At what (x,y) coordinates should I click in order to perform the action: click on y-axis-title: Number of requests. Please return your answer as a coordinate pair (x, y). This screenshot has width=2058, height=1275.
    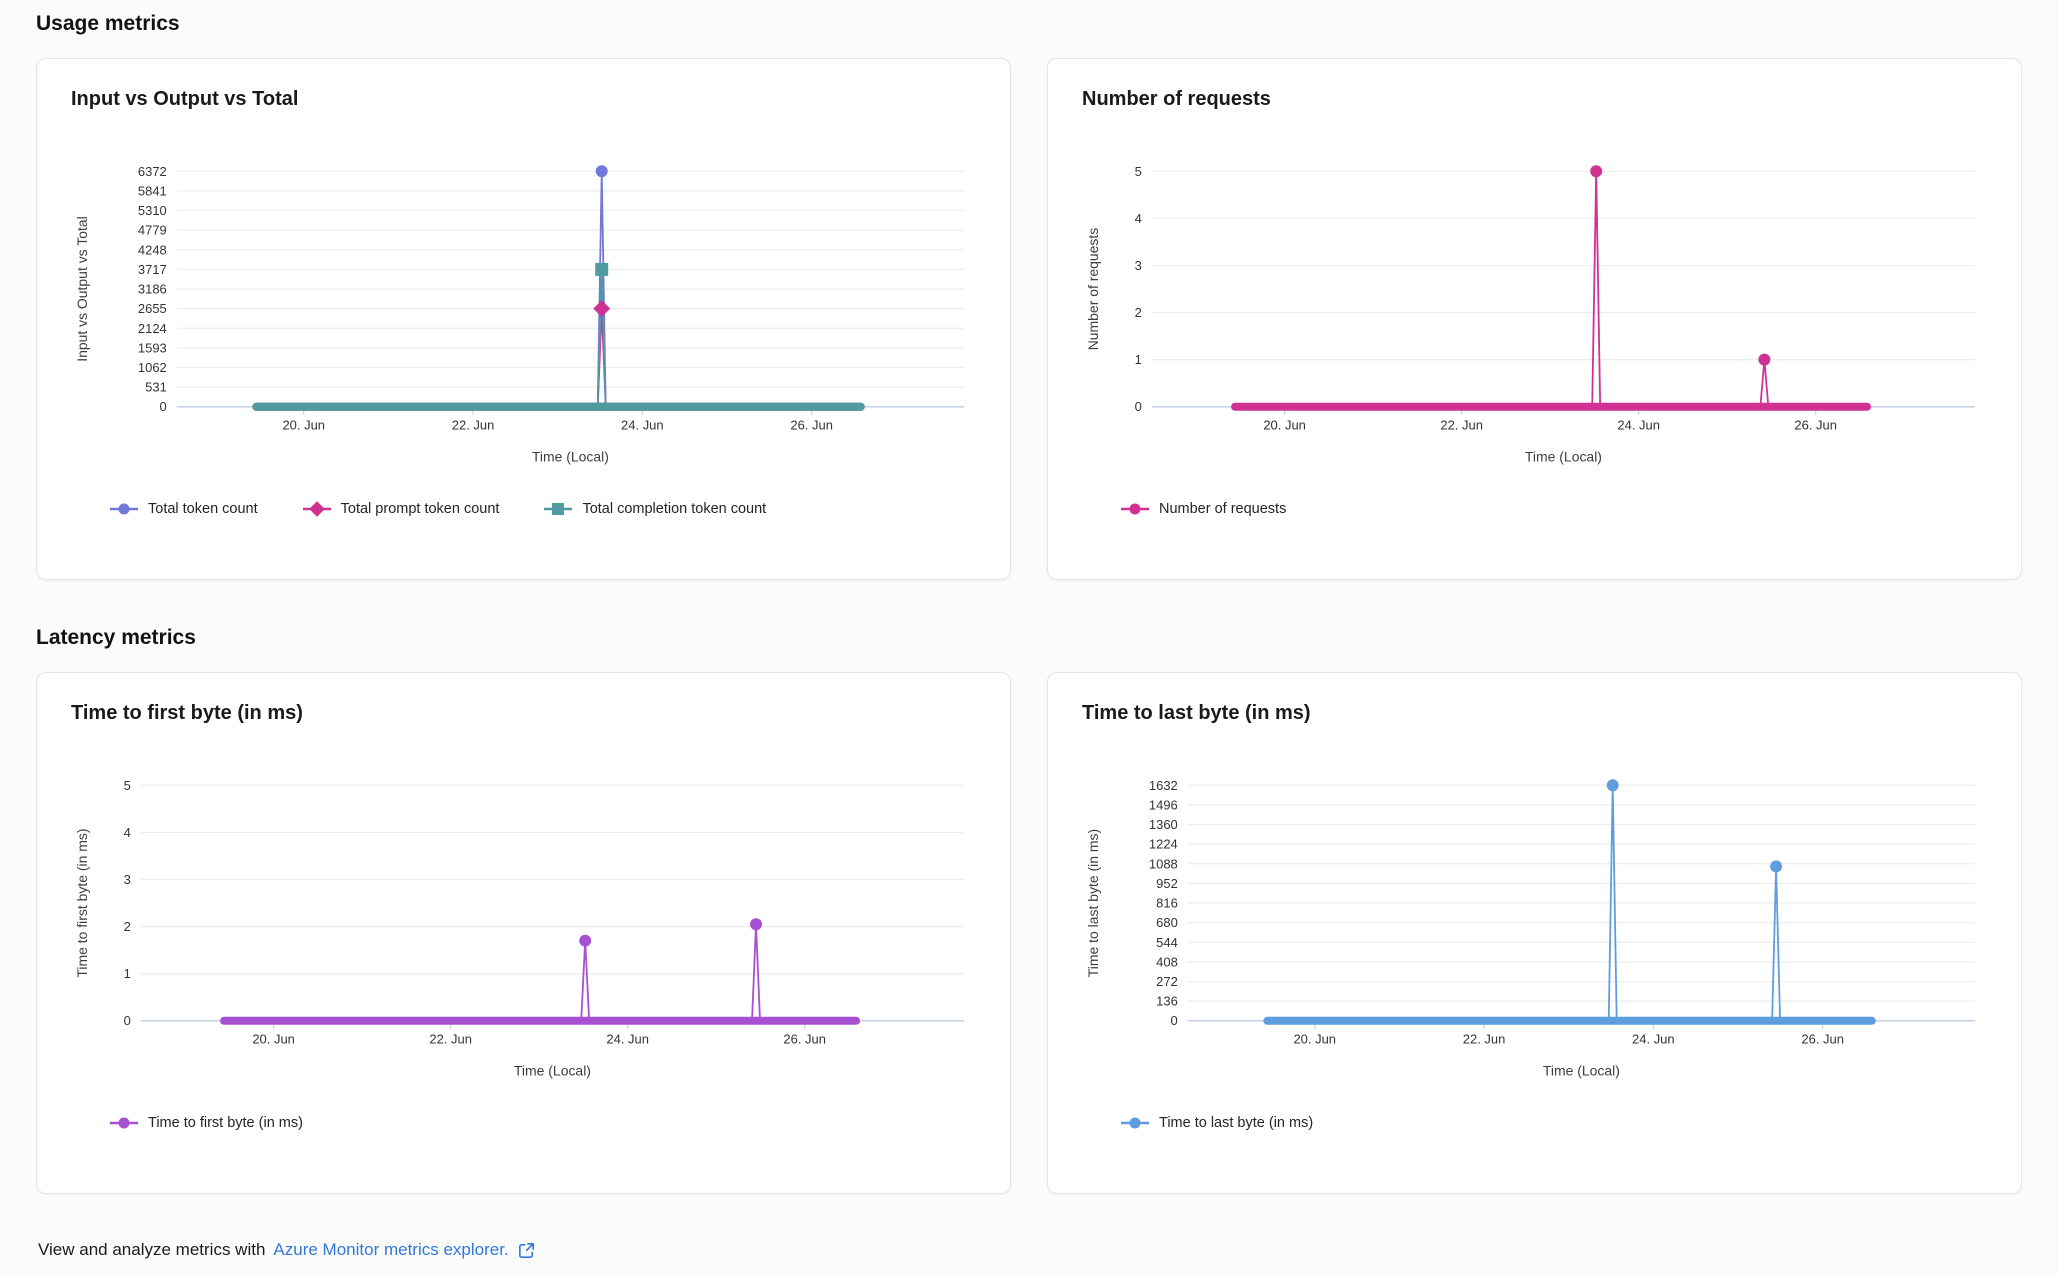
    Looking at the image, I should click on (1093, 289).